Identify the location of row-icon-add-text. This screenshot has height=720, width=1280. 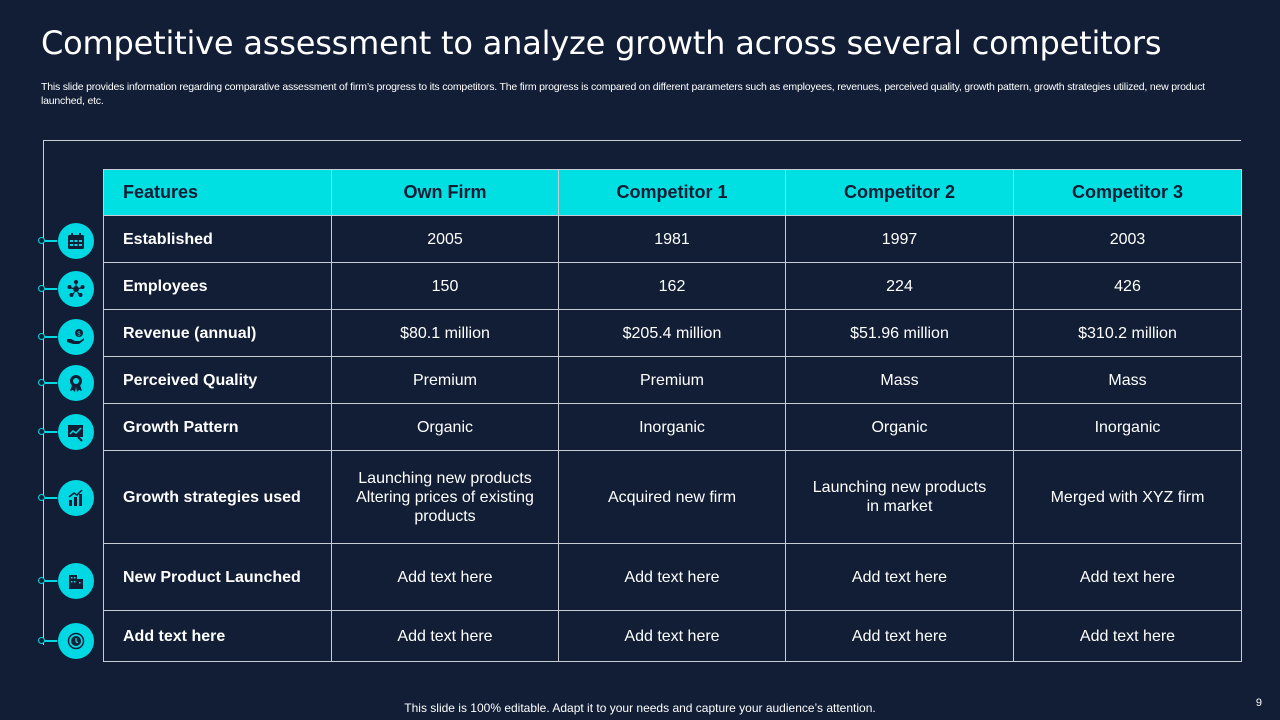
(68, 642).